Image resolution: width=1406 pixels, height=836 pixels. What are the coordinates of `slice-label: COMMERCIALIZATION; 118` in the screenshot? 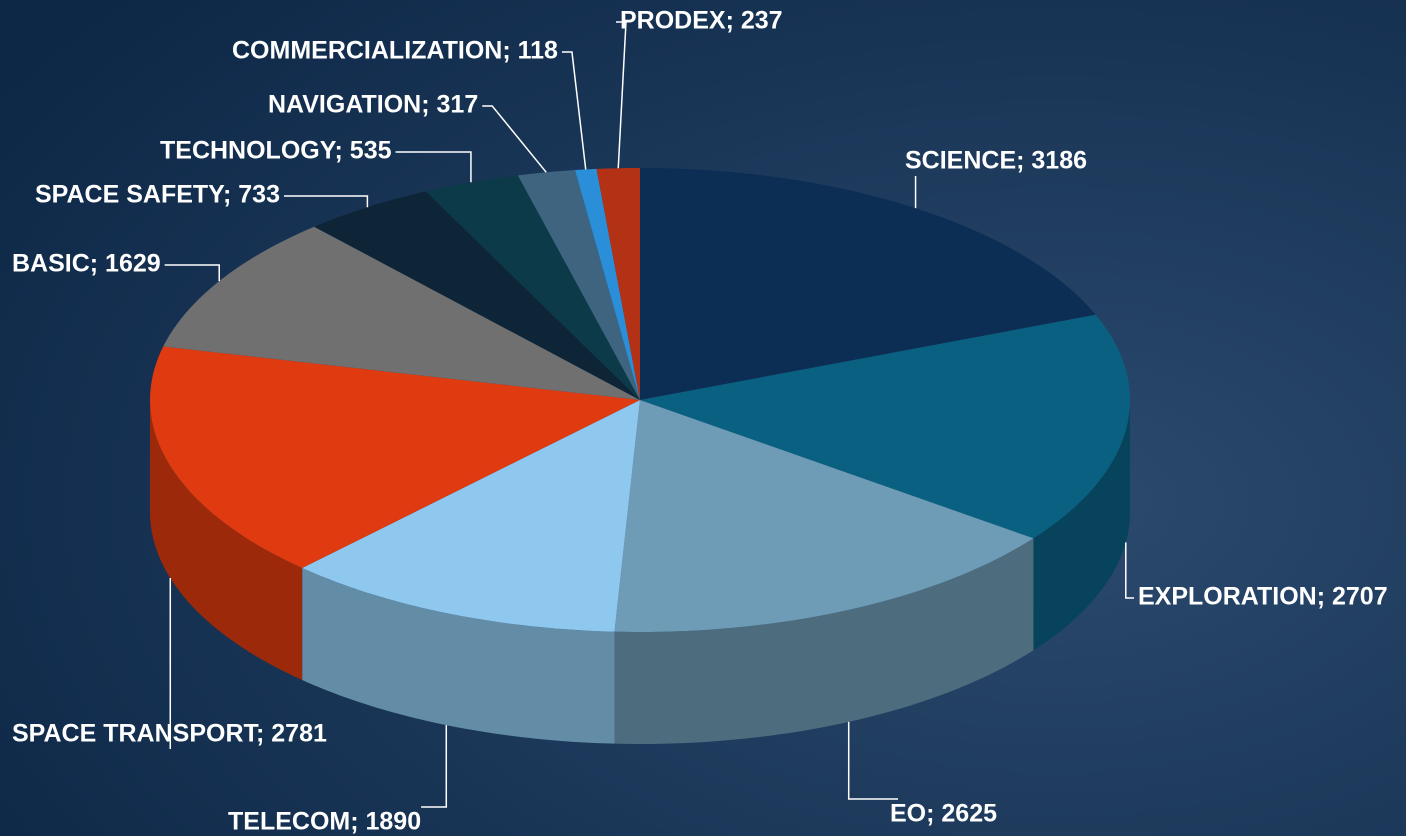 It's located at (395, 51).